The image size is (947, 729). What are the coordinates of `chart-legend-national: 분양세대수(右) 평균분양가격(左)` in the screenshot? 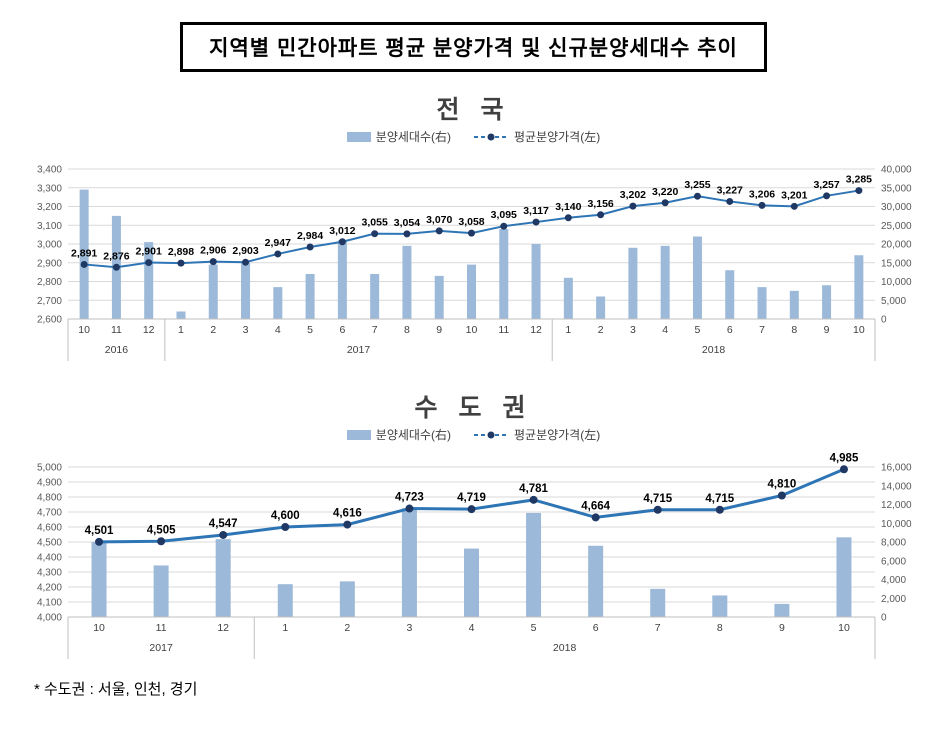 It's located at (473, 136).